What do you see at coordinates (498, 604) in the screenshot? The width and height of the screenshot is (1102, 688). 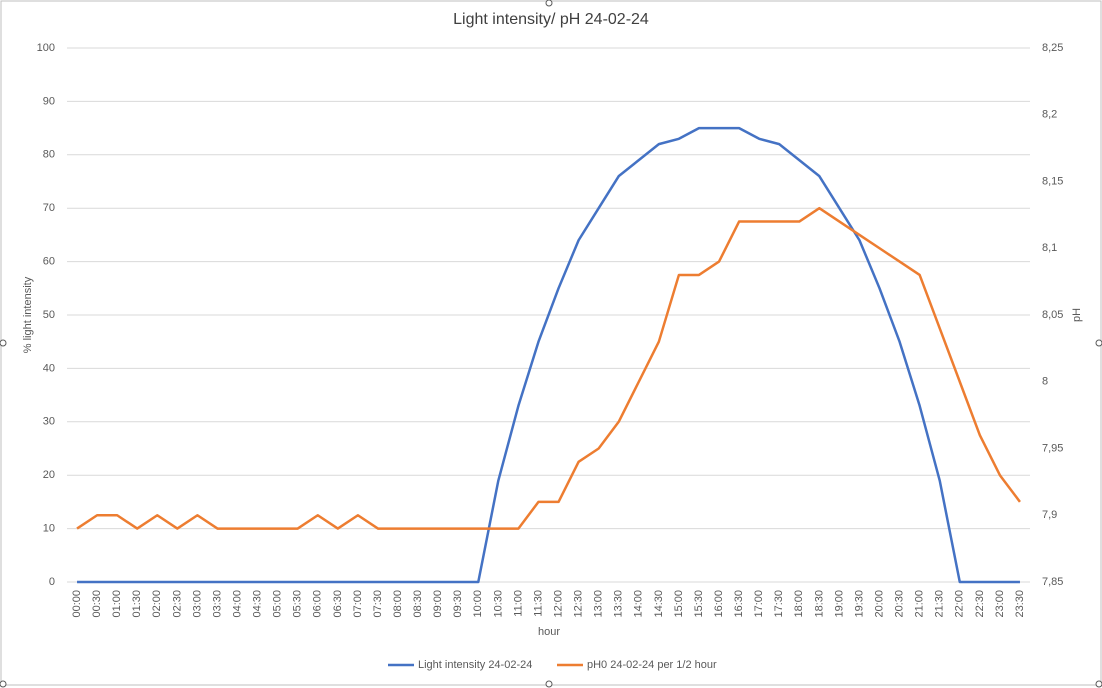 I see `x-tick-label: 10:30` at bounding box center [498, 604].